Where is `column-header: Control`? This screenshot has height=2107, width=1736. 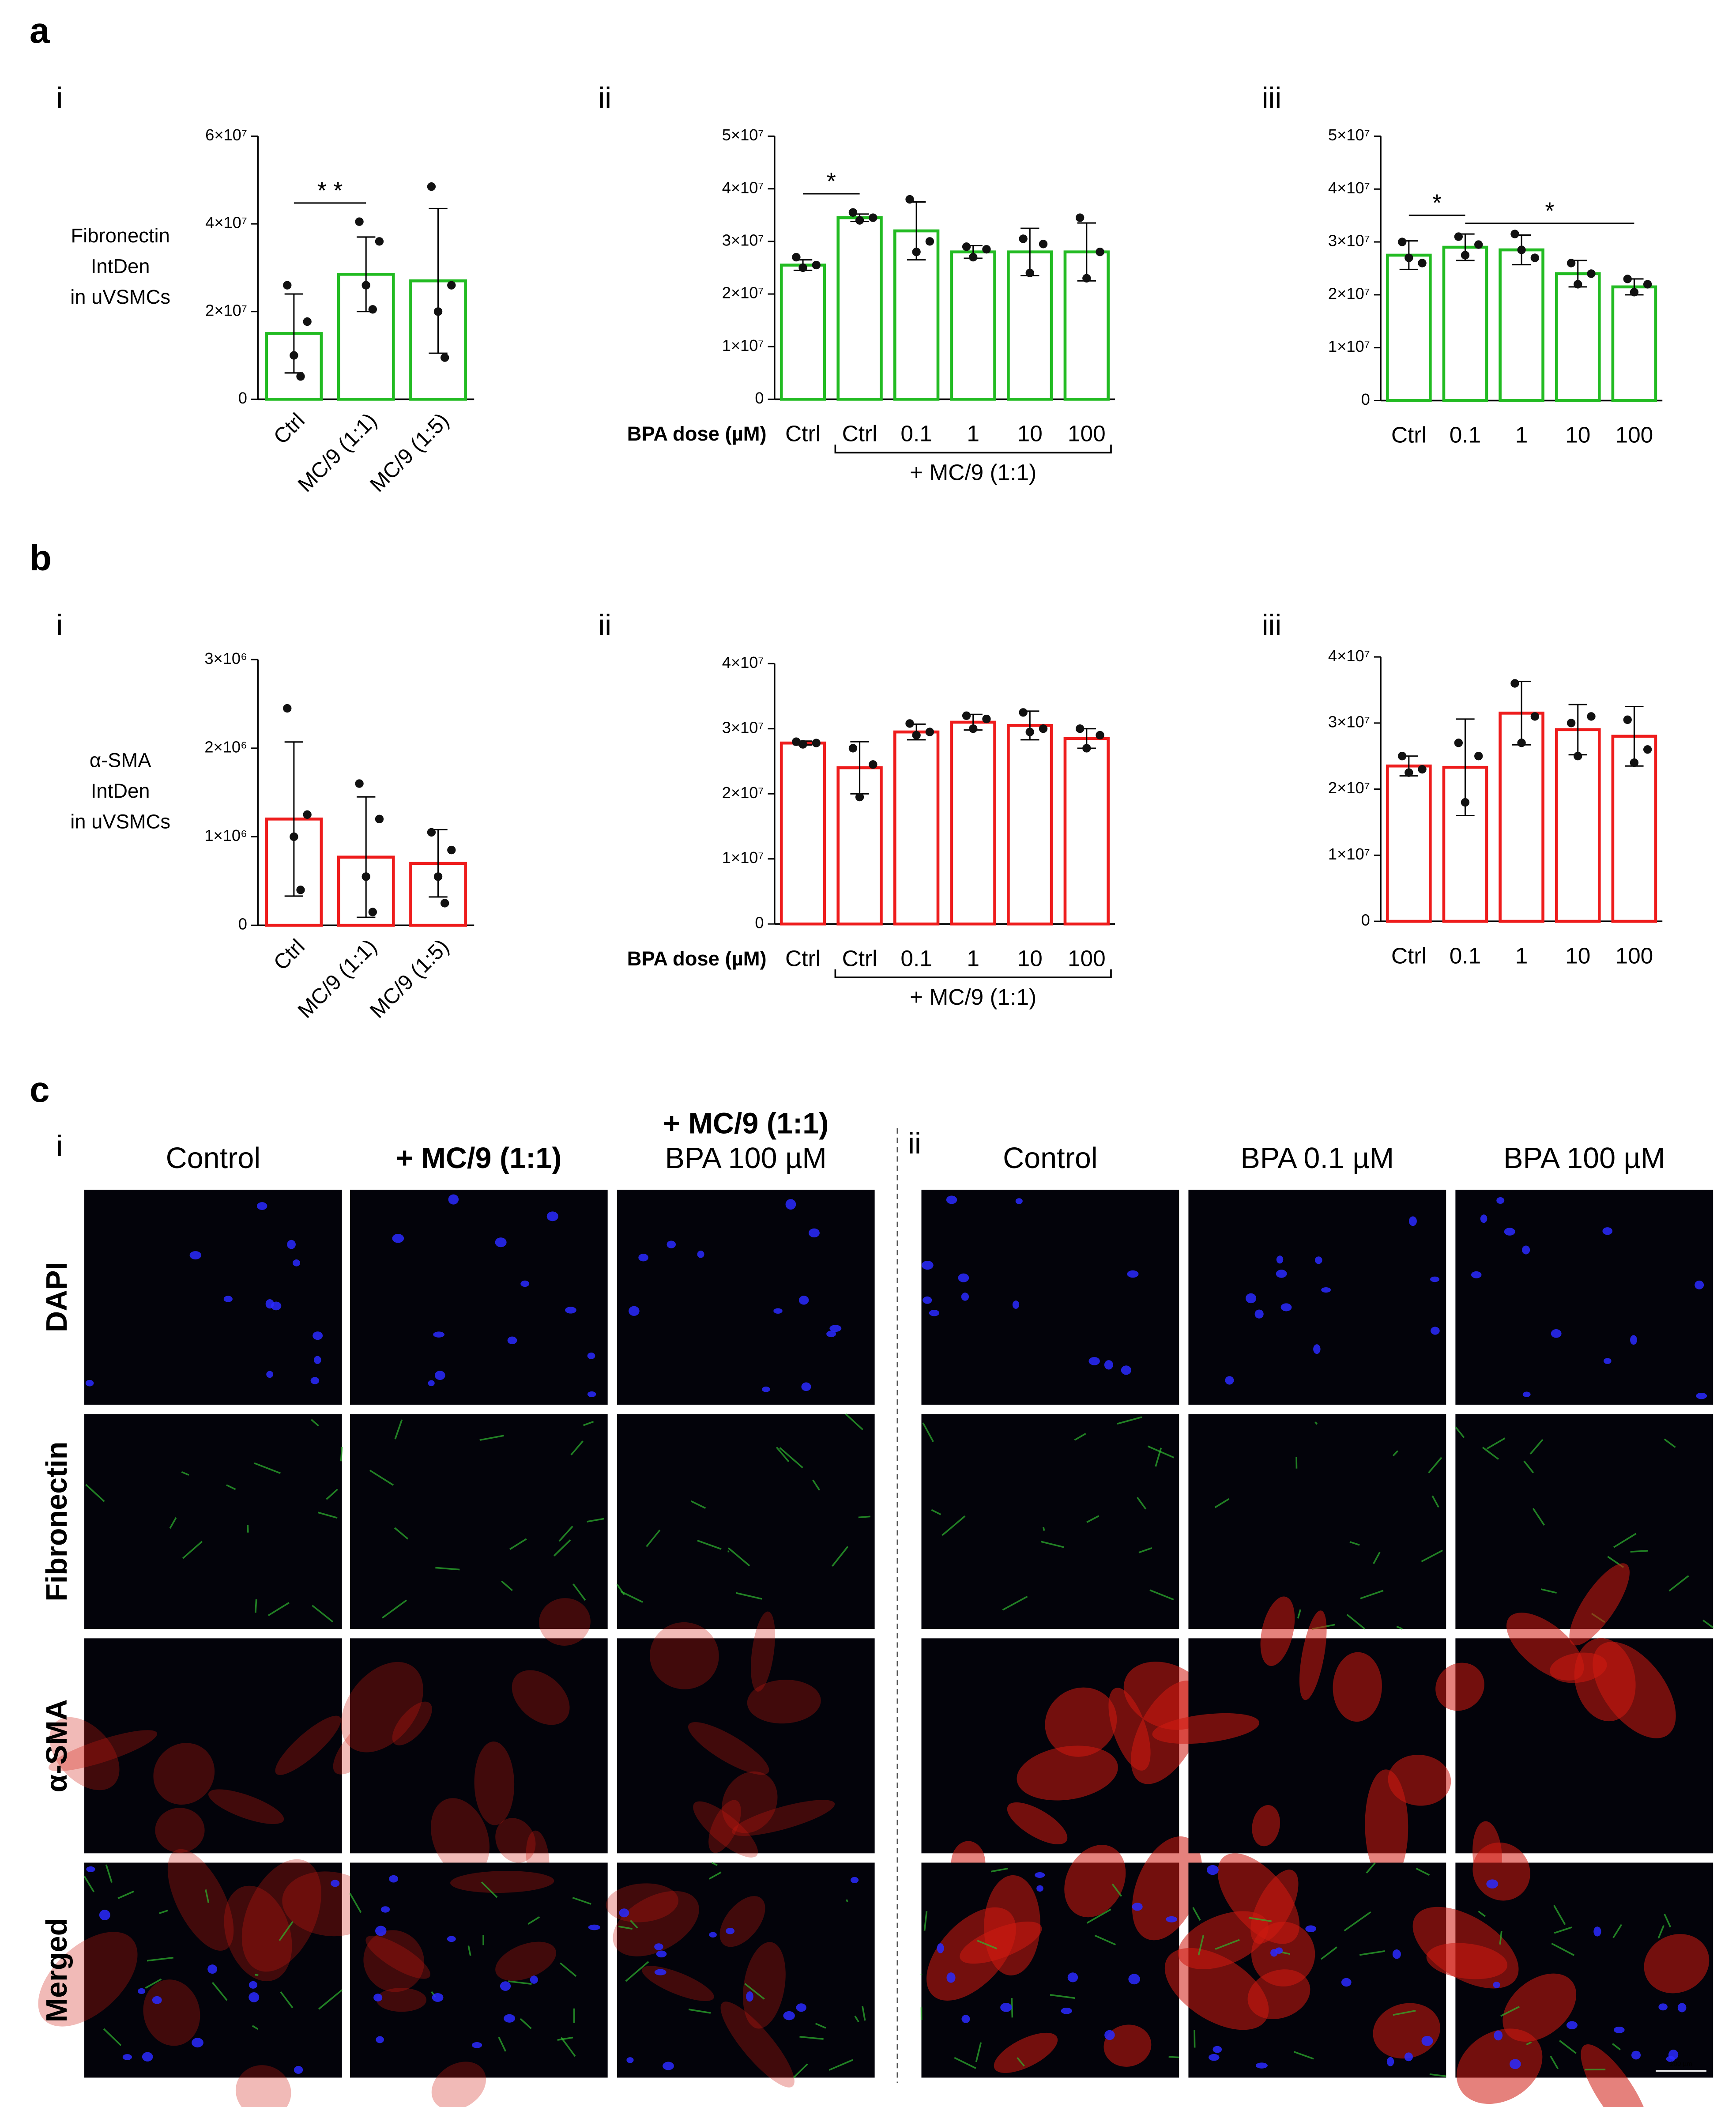 column-header: Control is located at coordinates (213, 1158).